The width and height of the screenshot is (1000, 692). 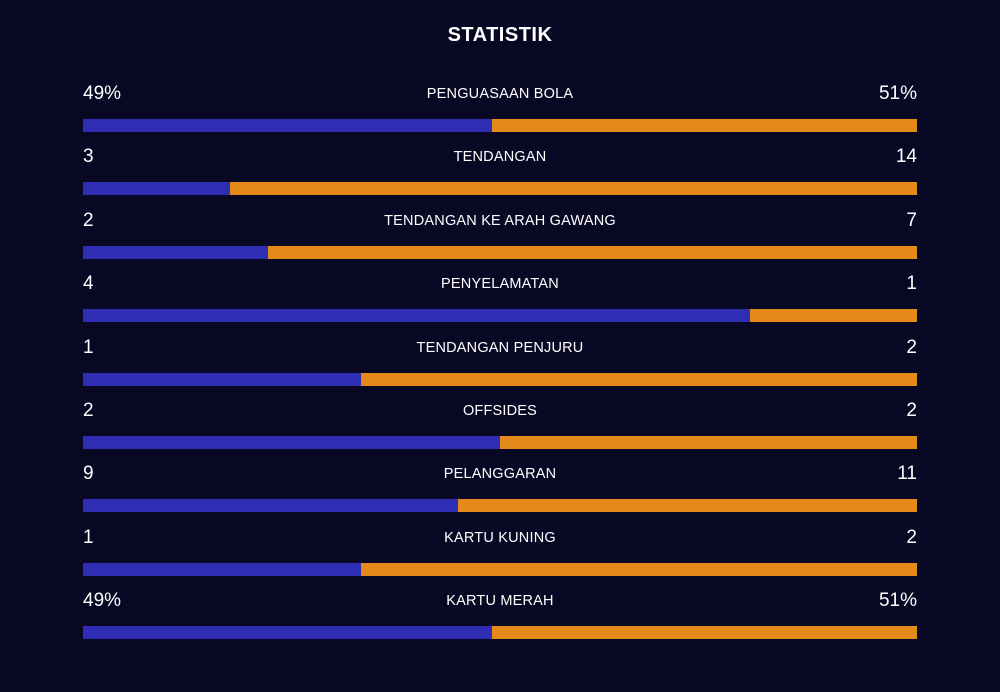 What do you see at coordinates (911, 284) in the screenshot?
I see `away-value: 1` at bounding box center [911, 284].